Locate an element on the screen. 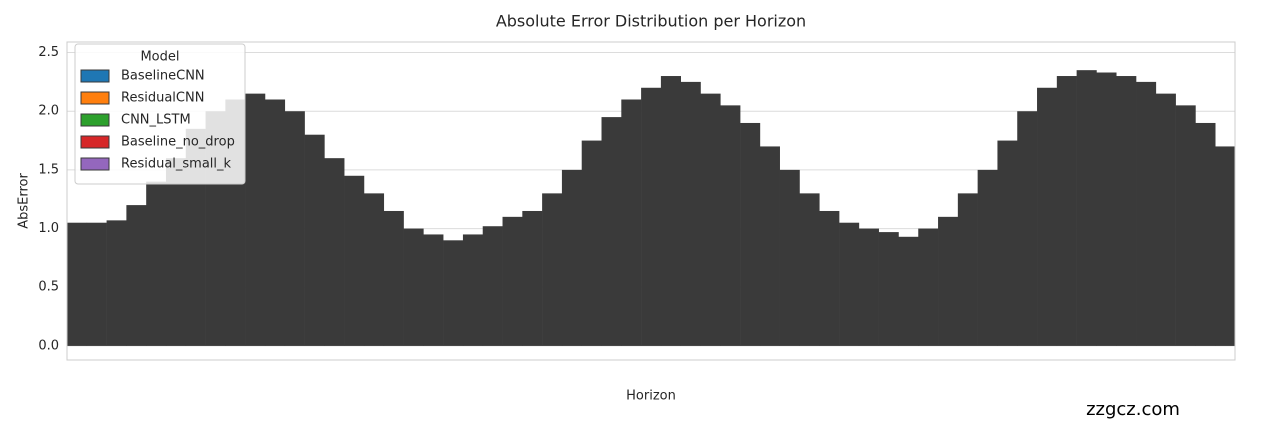 The height and width of the screenshot is (426, 1267). legend-label: ResidualCNN is located at coordinates (162, 98).